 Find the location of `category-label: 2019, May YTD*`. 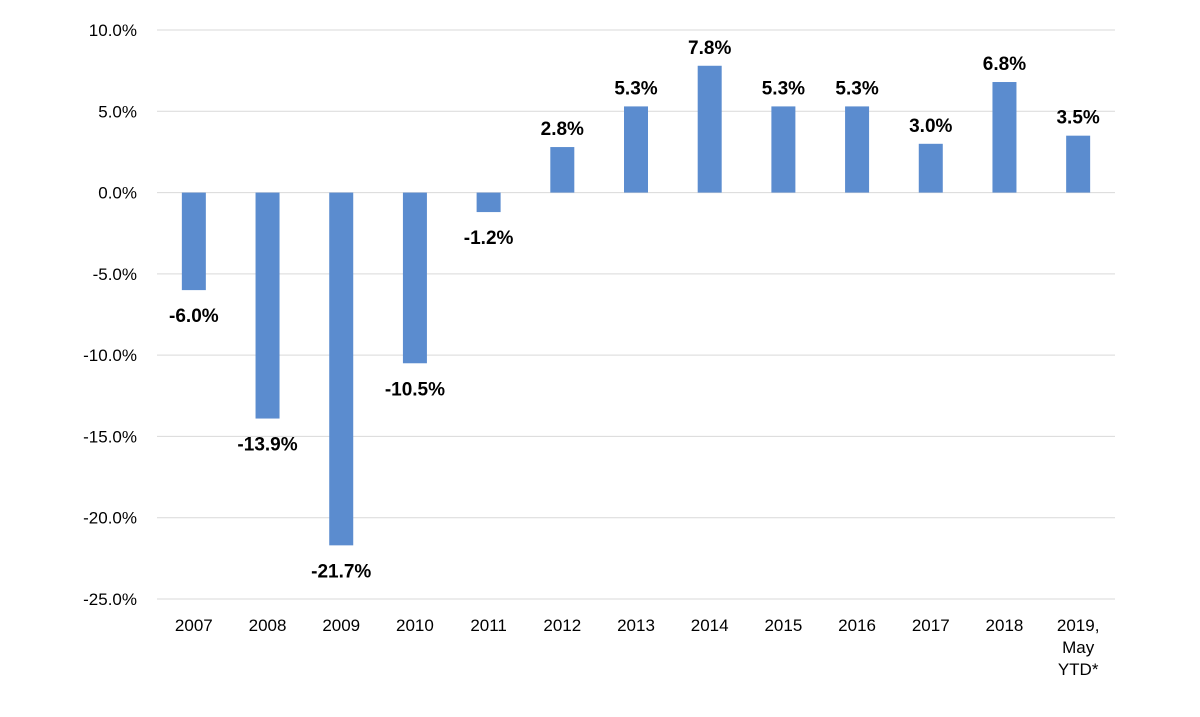

category-label: 2019, May YTD* is located at coordinates (1078, 647).